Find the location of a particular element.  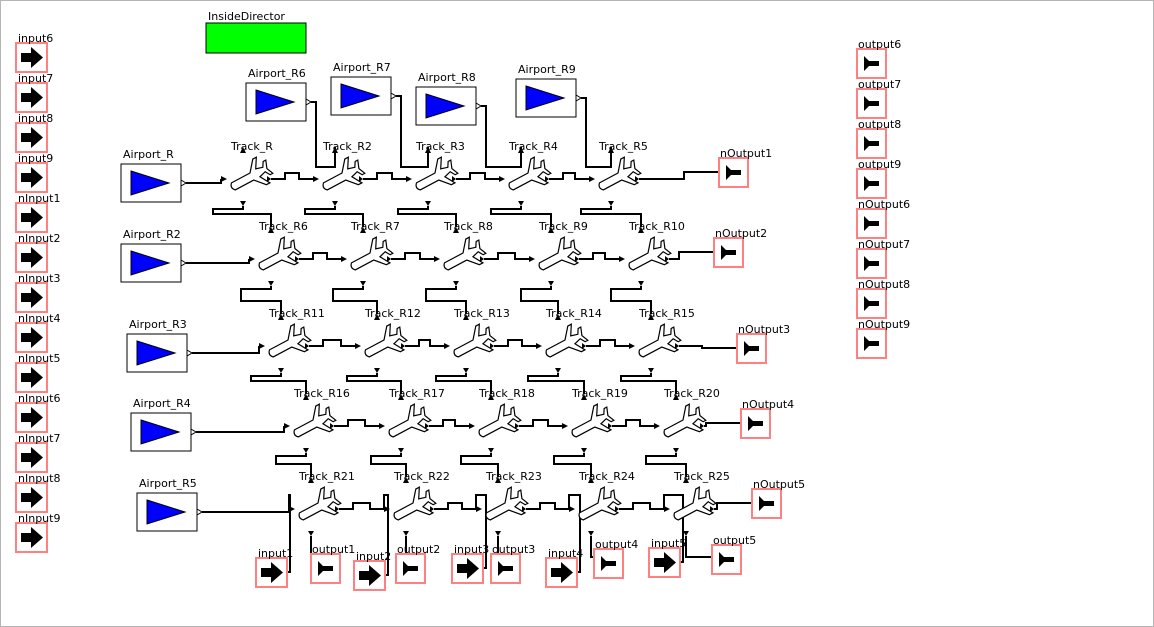

port-highlight-box is located at coordinates (871, 263).